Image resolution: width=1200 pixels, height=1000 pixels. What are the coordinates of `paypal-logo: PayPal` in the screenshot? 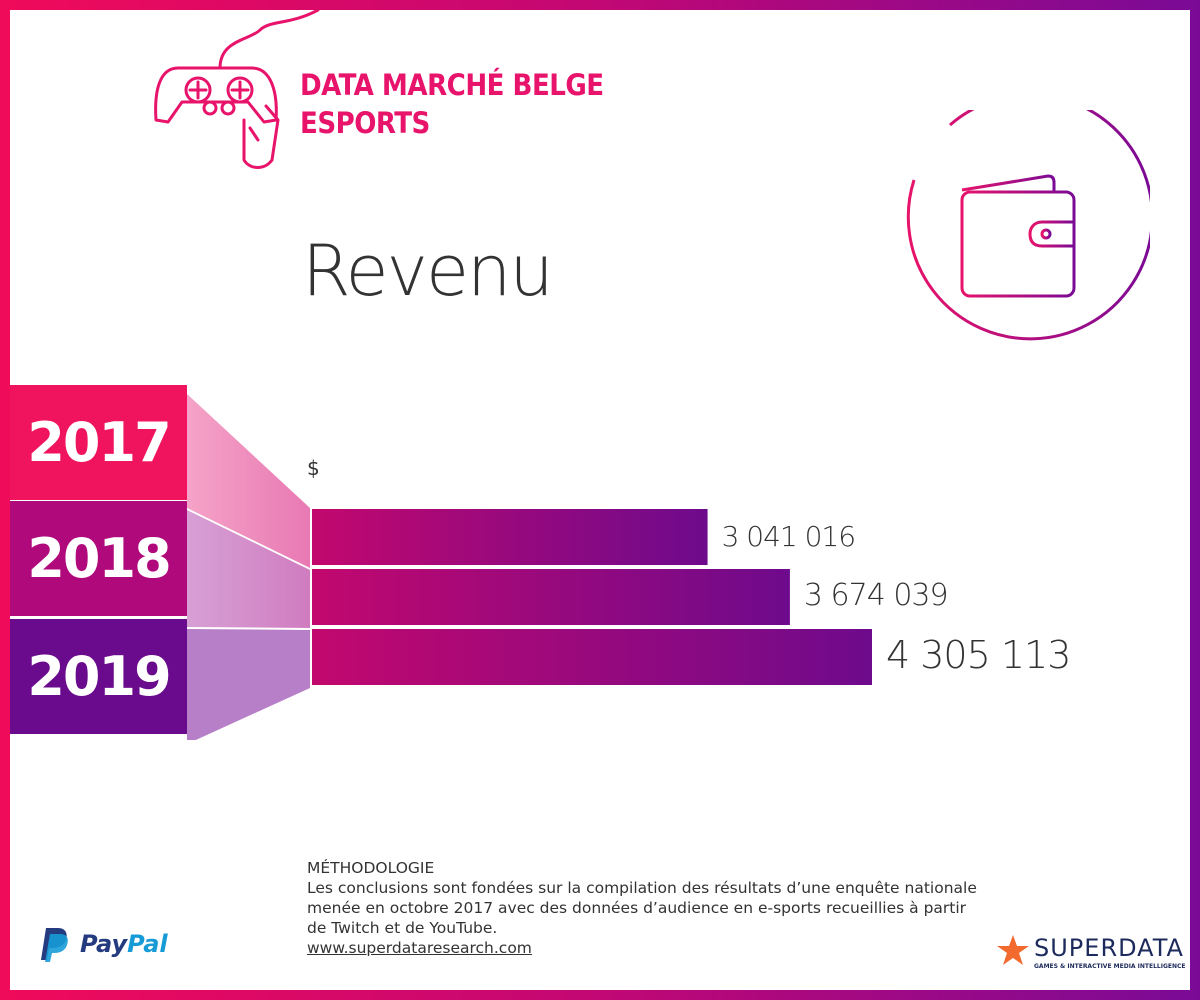 It's located at (104, 944).